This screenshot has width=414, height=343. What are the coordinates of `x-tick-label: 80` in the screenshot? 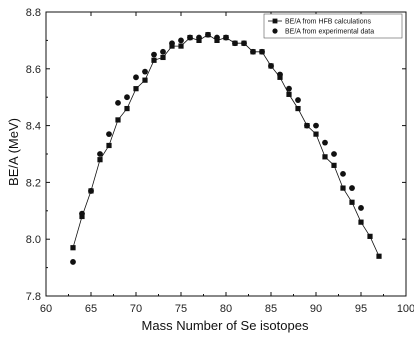 It's located at (226, 309).